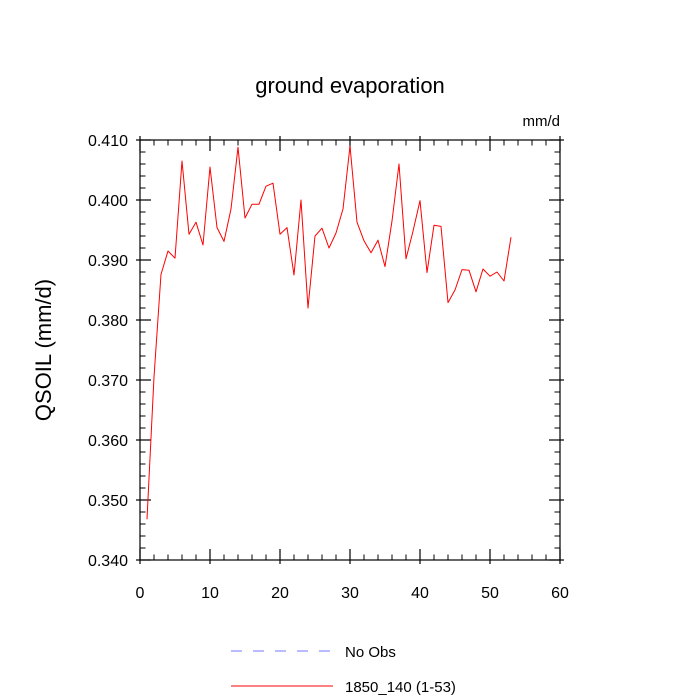  Describe the element at coordinates (108, 441) in the screenshot. I see `y-tick-label: 0.360` at that location.